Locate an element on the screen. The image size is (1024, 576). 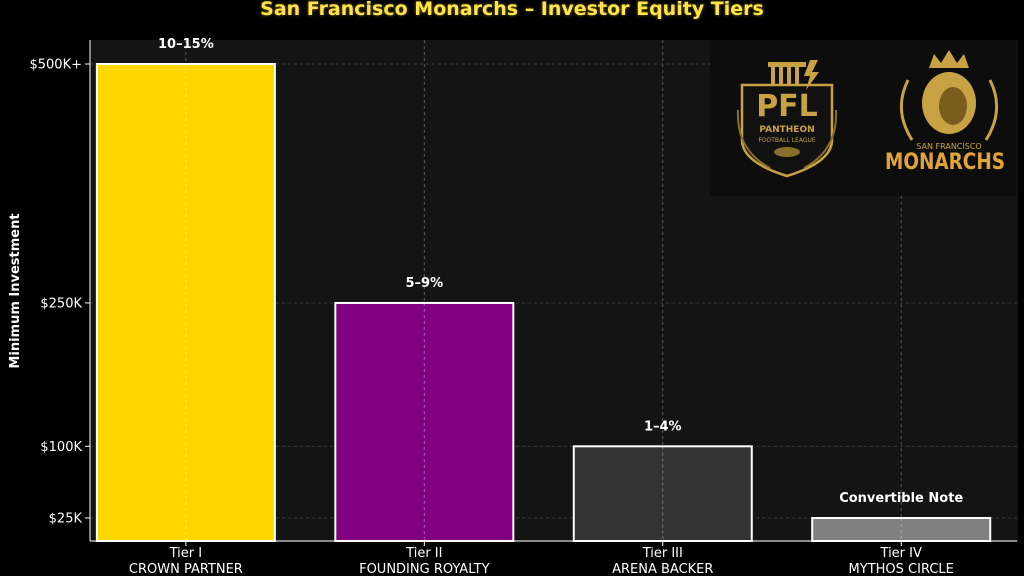
pfl-initials: PFL is located at coordinates (787, 106).